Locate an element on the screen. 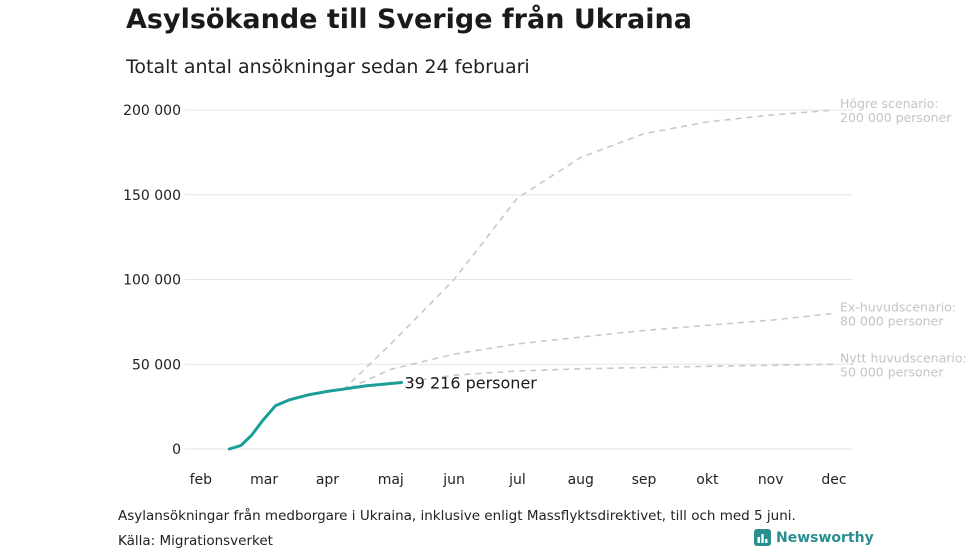 This screenshot has width=980, height=551. scenario-label: 50 000 personer is located at coordinates (892, 371).